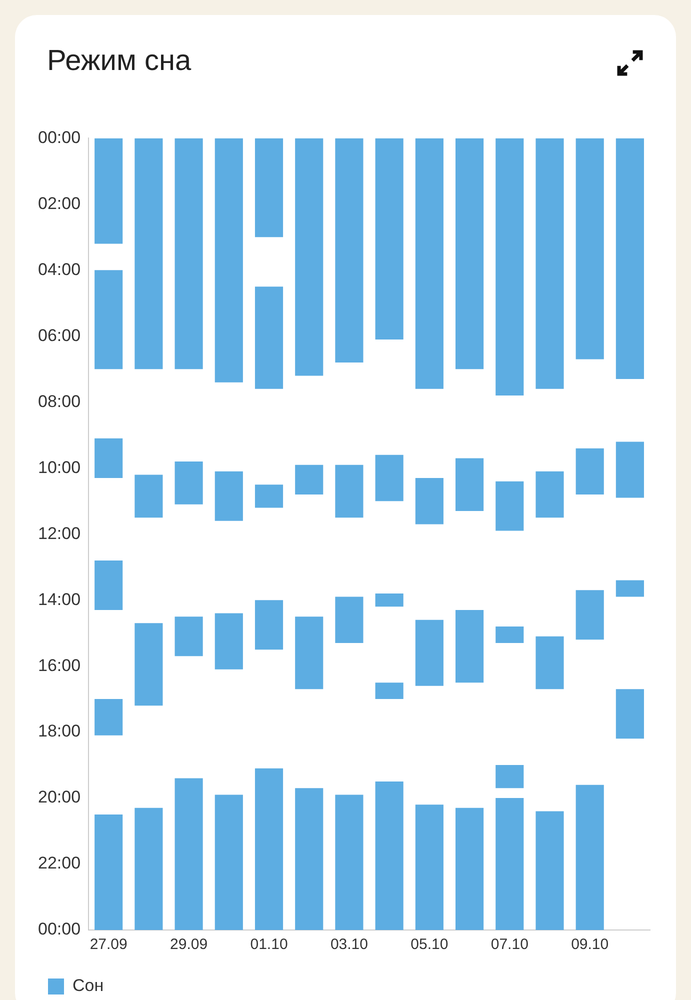 The height and width of the screenshot is (1000, 691). Describe the element at coordinates (59, 599) in the screenshot. I see `y-tick-label: 14:00` at that location.